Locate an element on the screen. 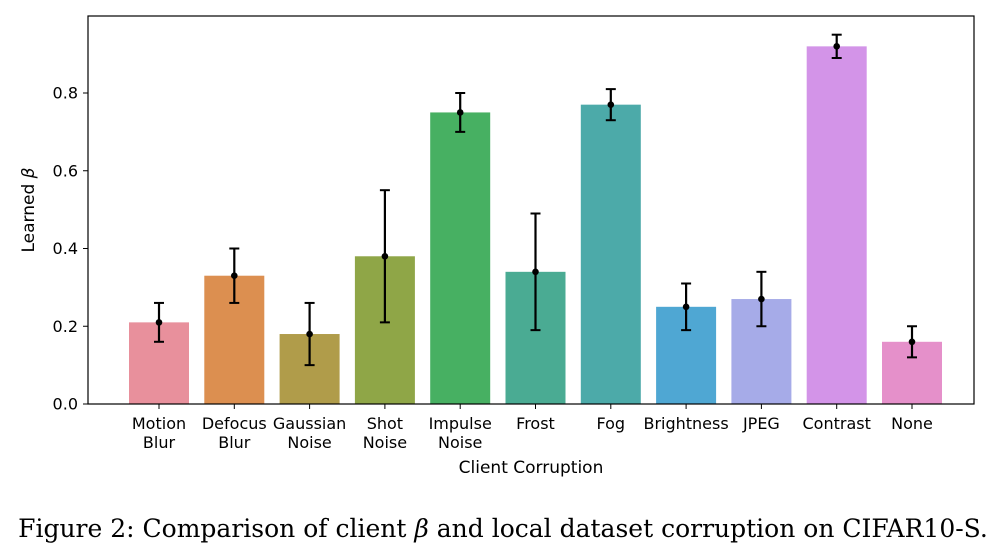  y-tick-label: 0.2 is located at coordinates (65, 326).